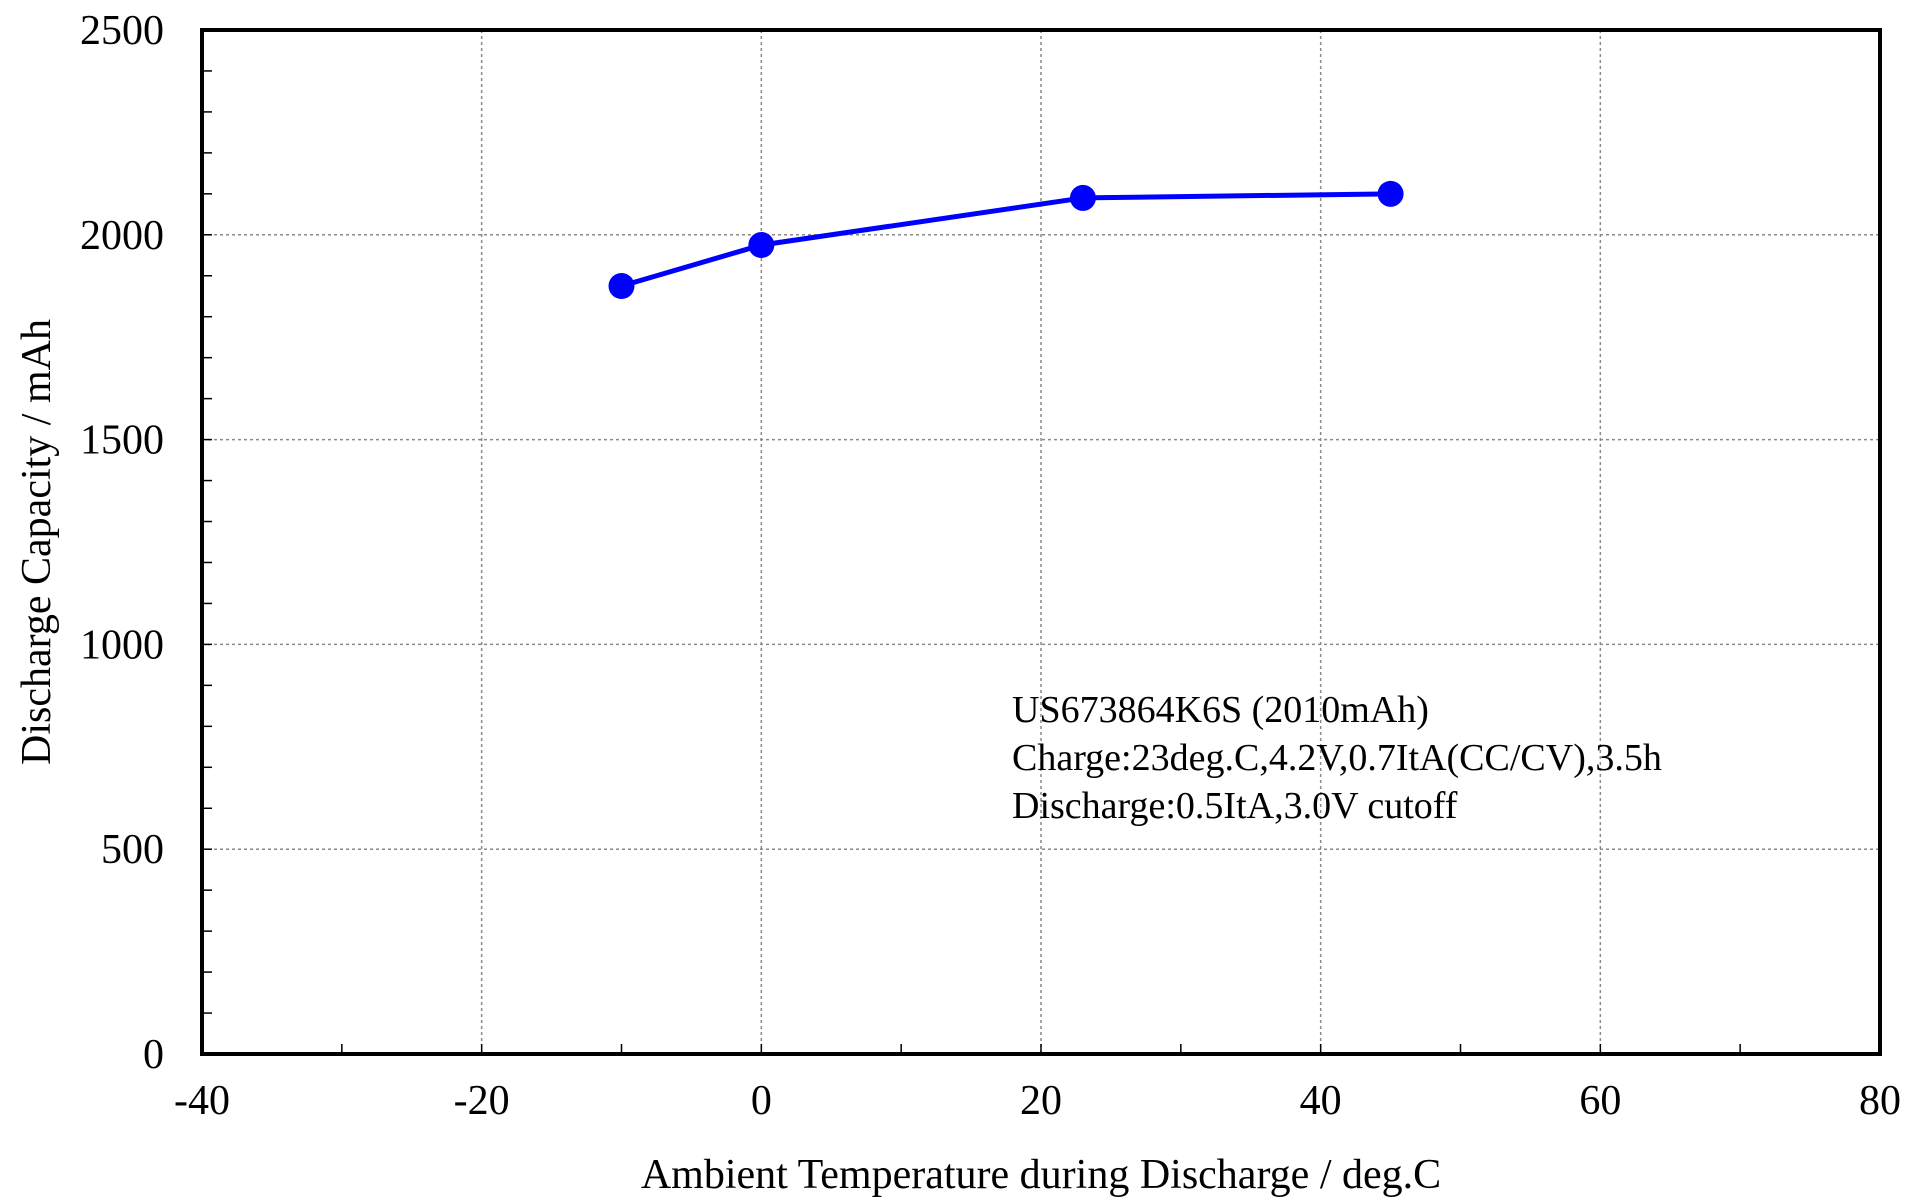  Describe the element at coordinates (153, 1055) in the screenshot. I see `y-tick-label: 0` at that location.